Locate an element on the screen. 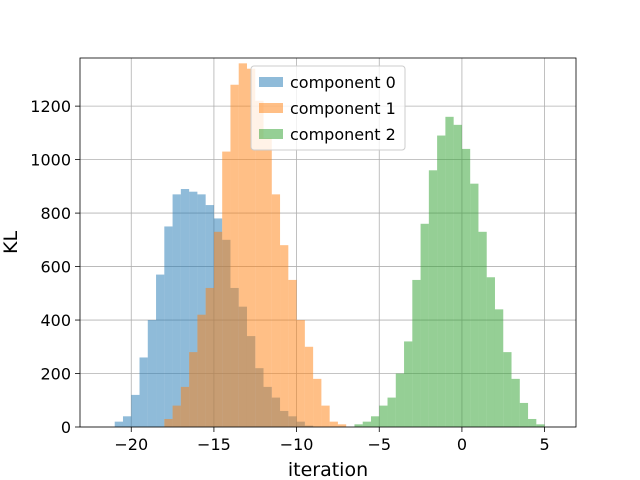  x-tick-label: −5 is located at coordinates (379, 444).